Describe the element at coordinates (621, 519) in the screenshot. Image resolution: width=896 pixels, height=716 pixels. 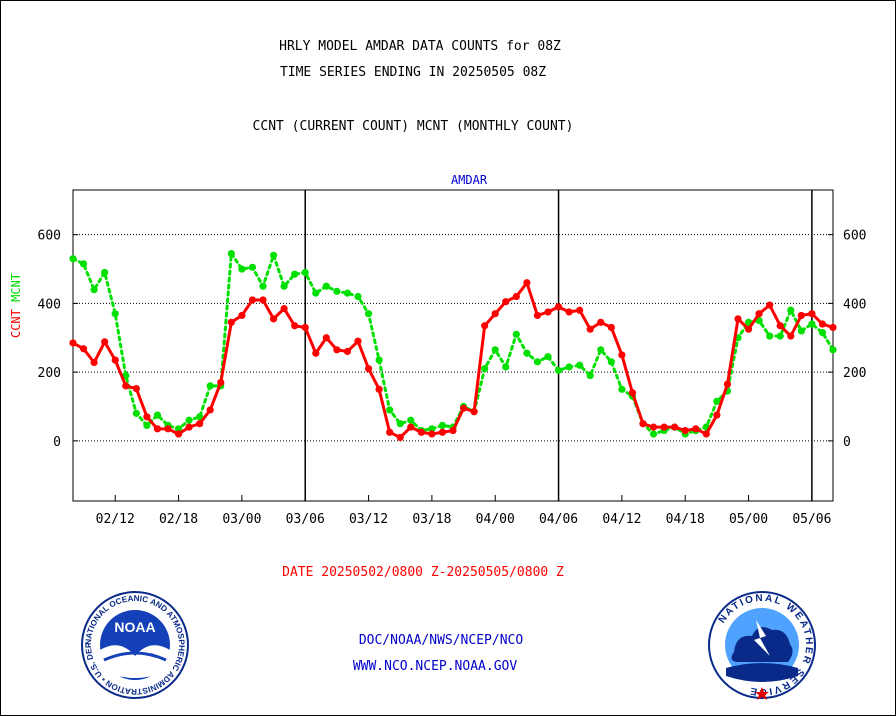
I see `x-tick-label: 04/12` at that location.